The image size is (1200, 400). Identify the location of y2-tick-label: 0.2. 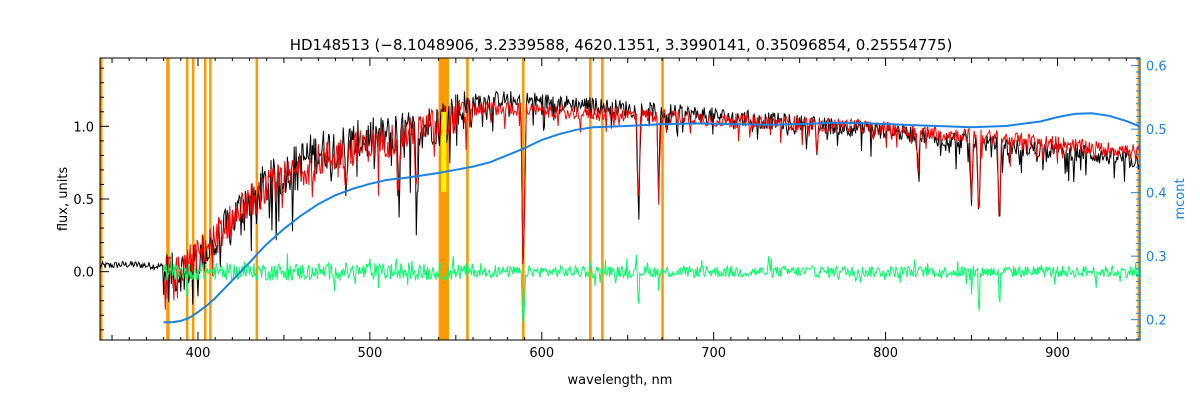
(1156, 321).